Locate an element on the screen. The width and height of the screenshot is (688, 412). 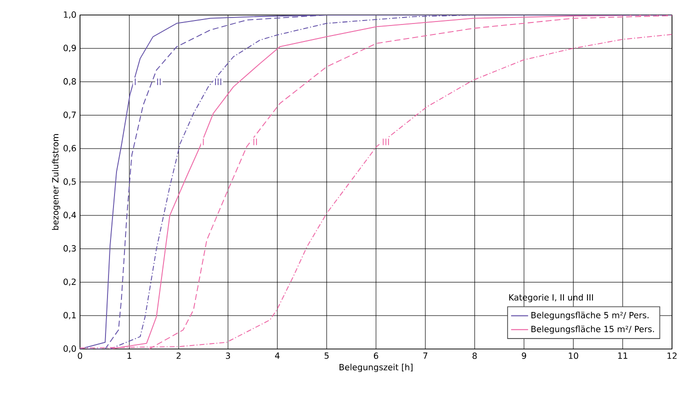
y-tick-label: 0,5 is located at coordinates (70, 182).